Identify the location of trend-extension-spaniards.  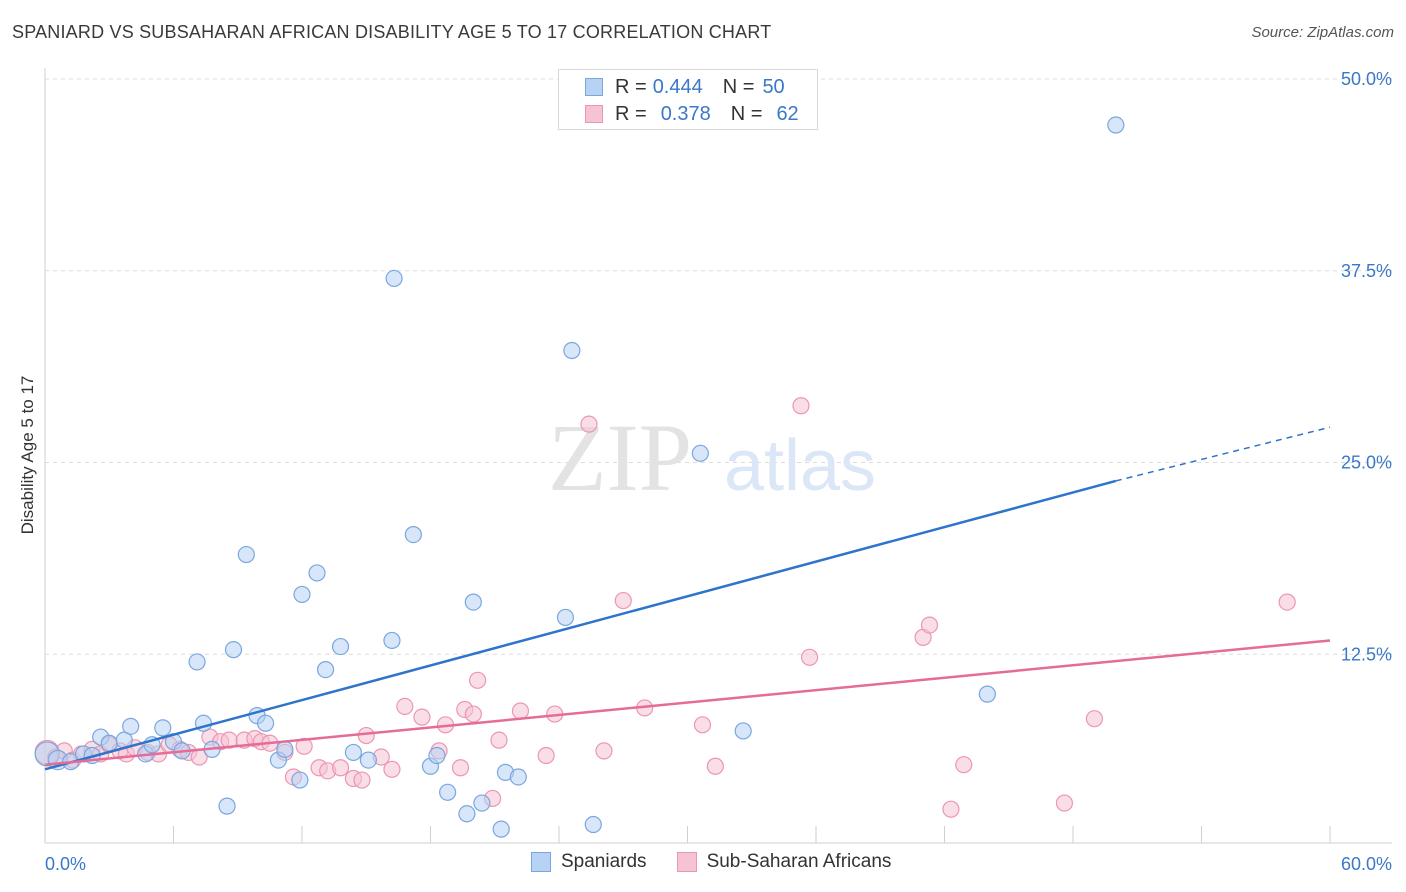
(1223, 454).